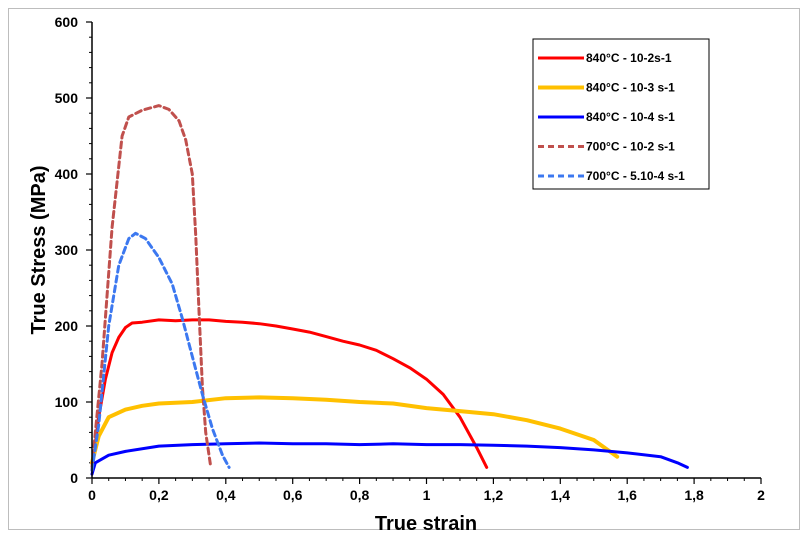 The image size is (810, 537). What do you see at coordinates (67, 98) in the screenshot?
I see `y-tick-label: 500` at bounding box center [67, 98].